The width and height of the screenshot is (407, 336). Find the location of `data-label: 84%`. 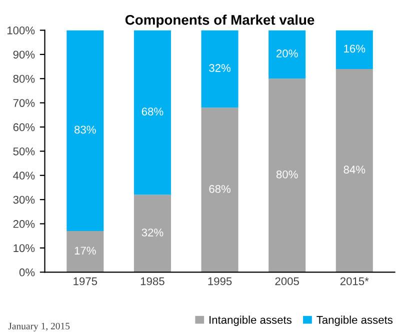

data-label: 84% is located at coordinates (355, 170).